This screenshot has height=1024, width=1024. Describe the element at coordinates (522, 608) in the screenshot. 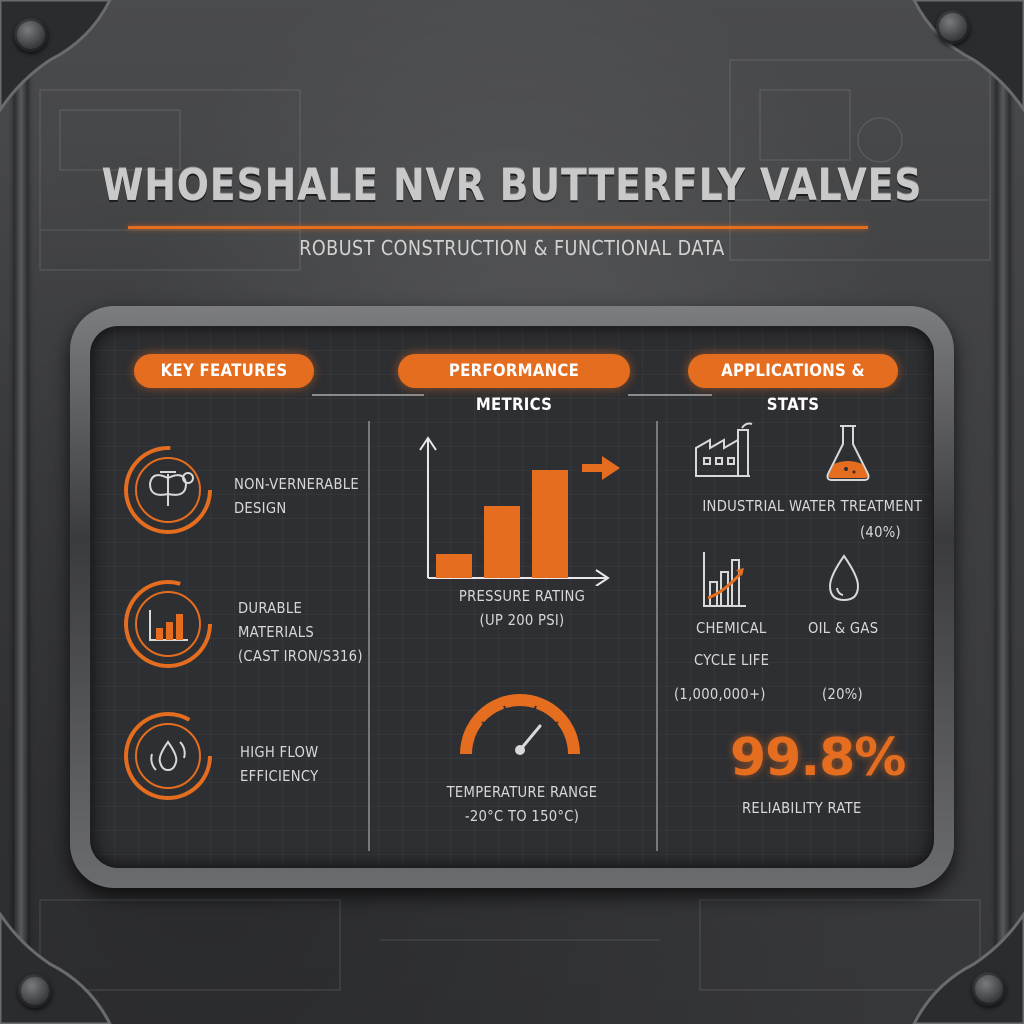

I see `pressure-rating-label: PRESSURE RATING (UP 200 PSI)` at that location.